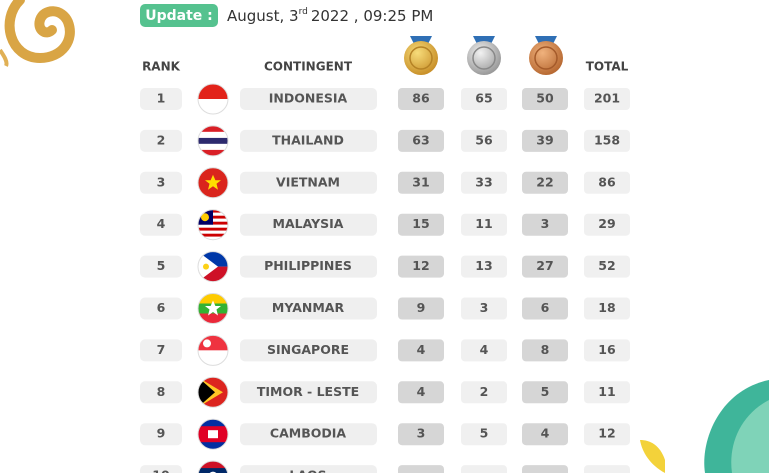 Image resolution: width=769 pixels, height=473 pixels. Describe the element at coordinates (37, 33) in the screenshot. I see `spiral-decoration` at that location.